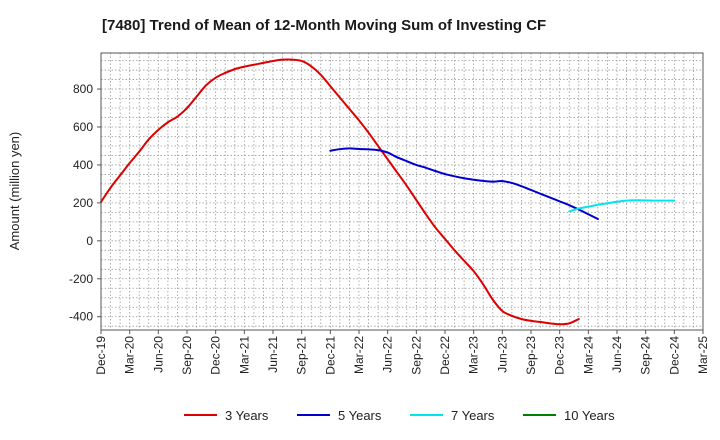  Describe the element at coordinates (473, 415) in the screenshot. I see `legend-label-7-years: 7 Years` at that location.